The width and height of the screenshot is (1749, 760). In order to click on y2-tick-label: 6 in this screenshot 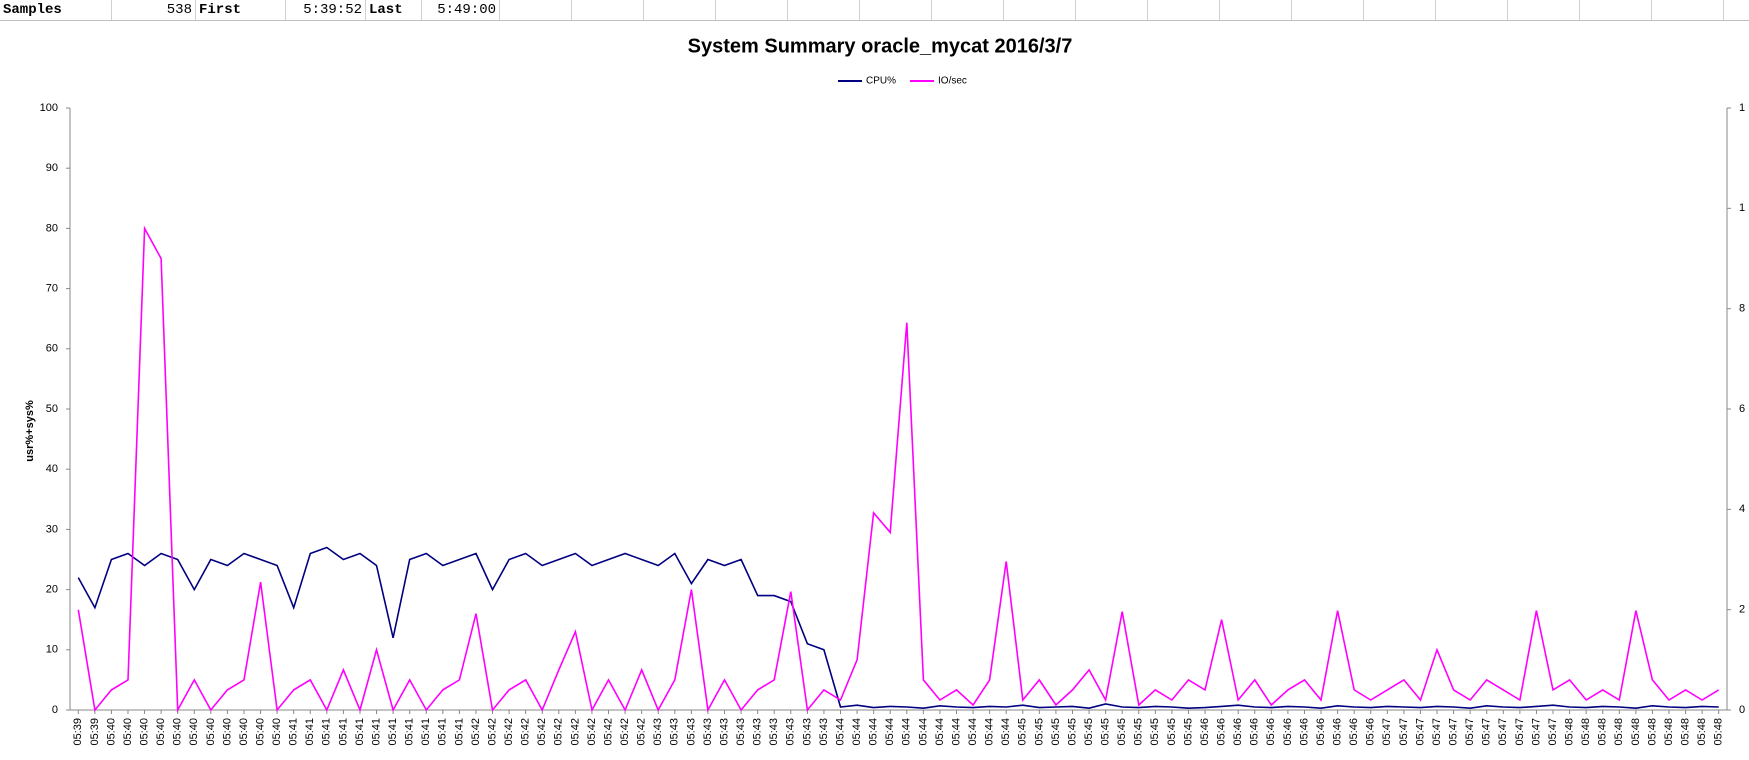, I will do `click(1742, 409)`.